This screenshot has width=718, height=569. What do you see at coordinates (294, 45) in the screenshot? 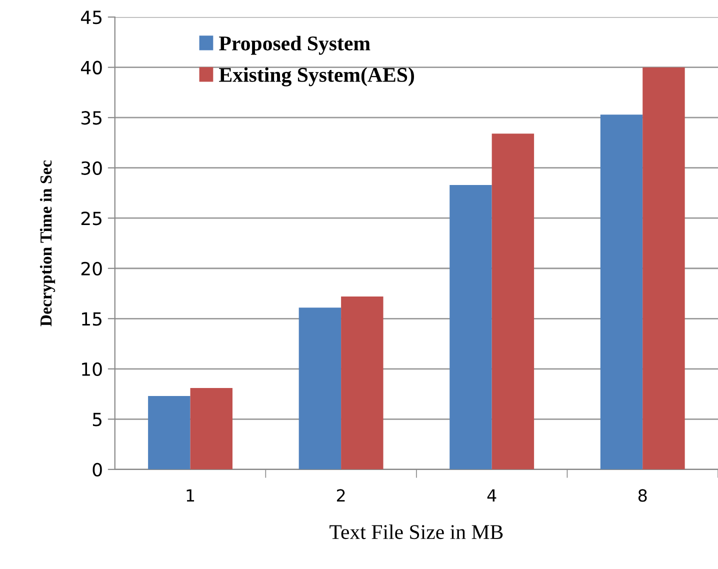
I see `legend-label: Proposed System` at bounding box center [294, 45].